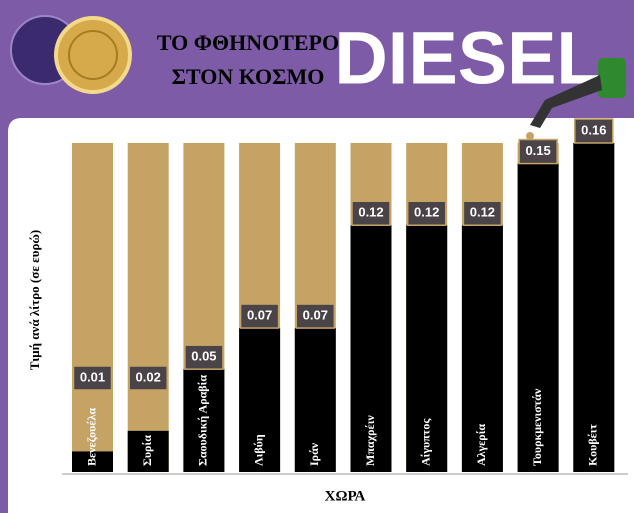  I want to click on value-label: 0.05, so click(203, 356).